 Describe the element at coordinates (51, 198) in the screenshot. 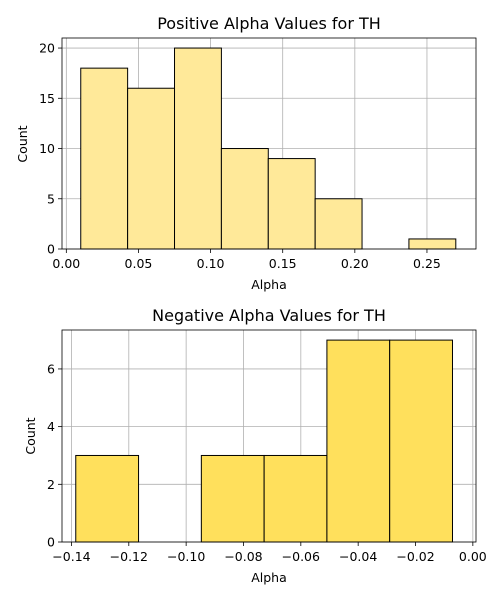

I see `y-tick-label: 5` at that location.